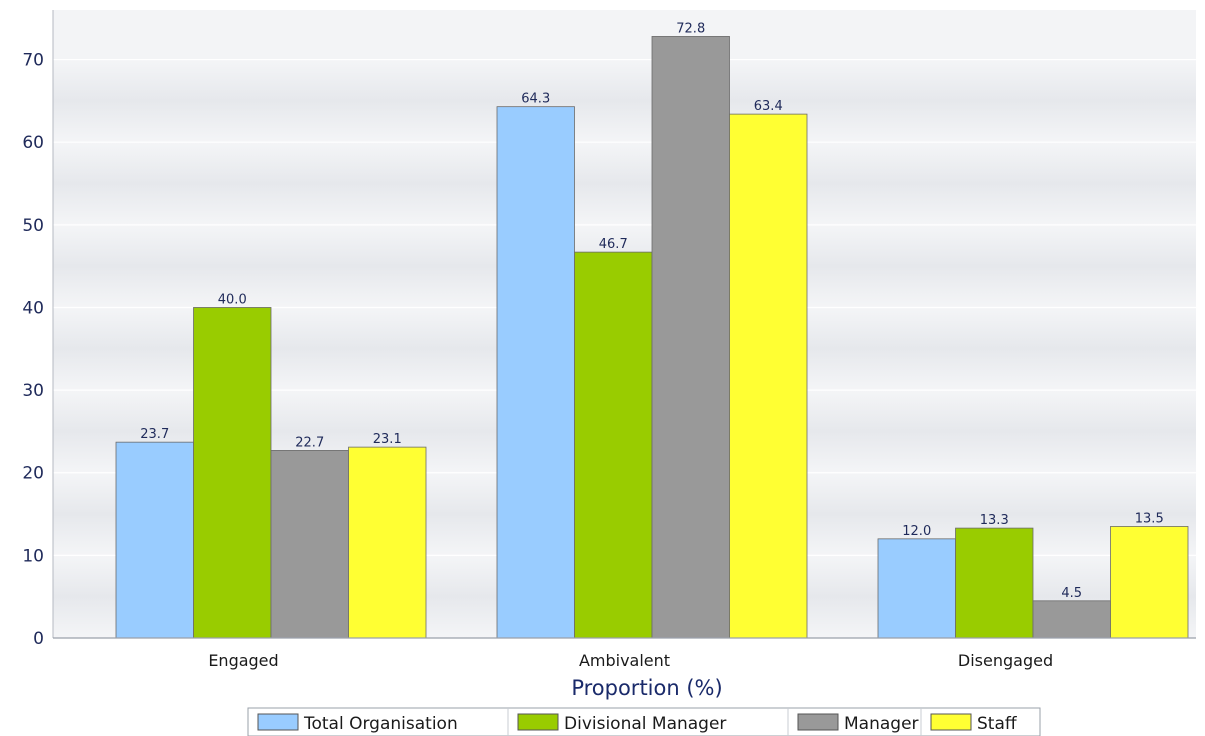  I want to click on bar-manager-ambivalent, so click(690, 337).